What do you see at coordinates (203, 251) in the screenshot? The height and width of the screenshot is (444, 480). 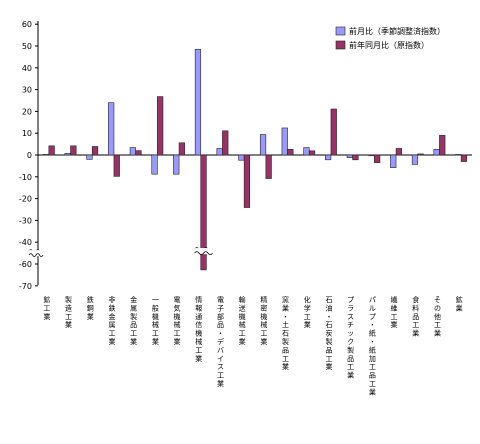 I see `bar-break-wave-mask` at bounding box center [203, 251].